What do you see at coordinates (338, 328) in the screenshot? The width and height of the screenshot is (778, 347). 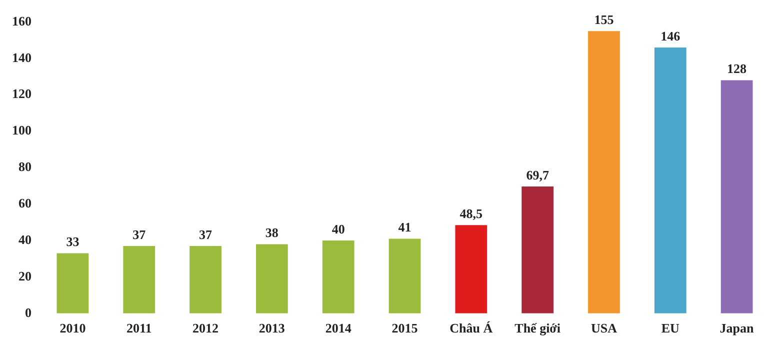 I see `x-tick-label: 2014` at bounding box center [338, 328].